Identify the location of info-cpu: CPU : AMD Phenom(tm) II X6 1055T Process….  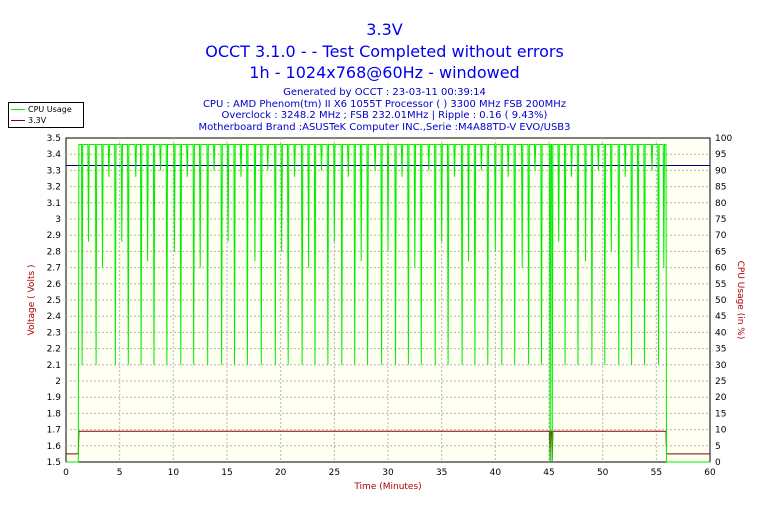
(384, 104).